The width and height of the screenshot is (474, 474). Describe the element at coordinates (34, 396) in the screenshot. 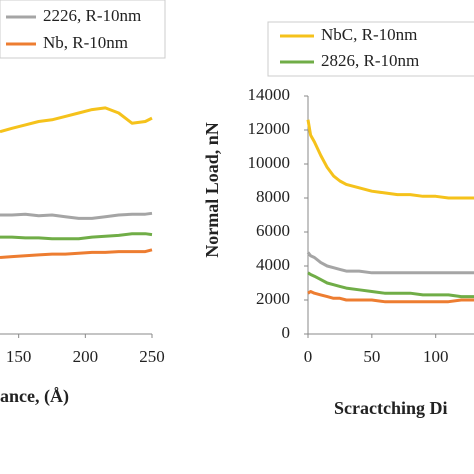

I see `x-axis-label: ance, (Å)` at that location.